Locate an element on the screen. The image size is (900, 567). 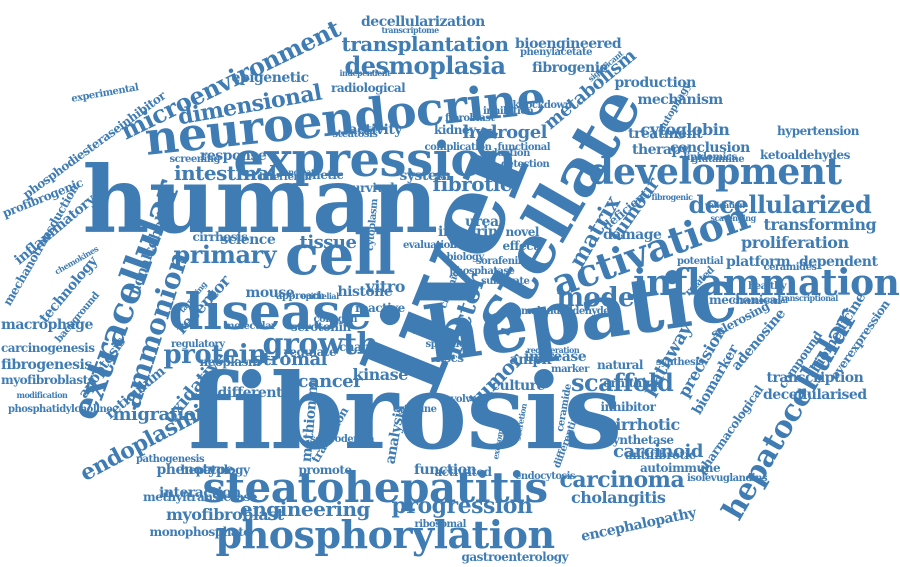
word-production: production is located at coordinates (655, 83).